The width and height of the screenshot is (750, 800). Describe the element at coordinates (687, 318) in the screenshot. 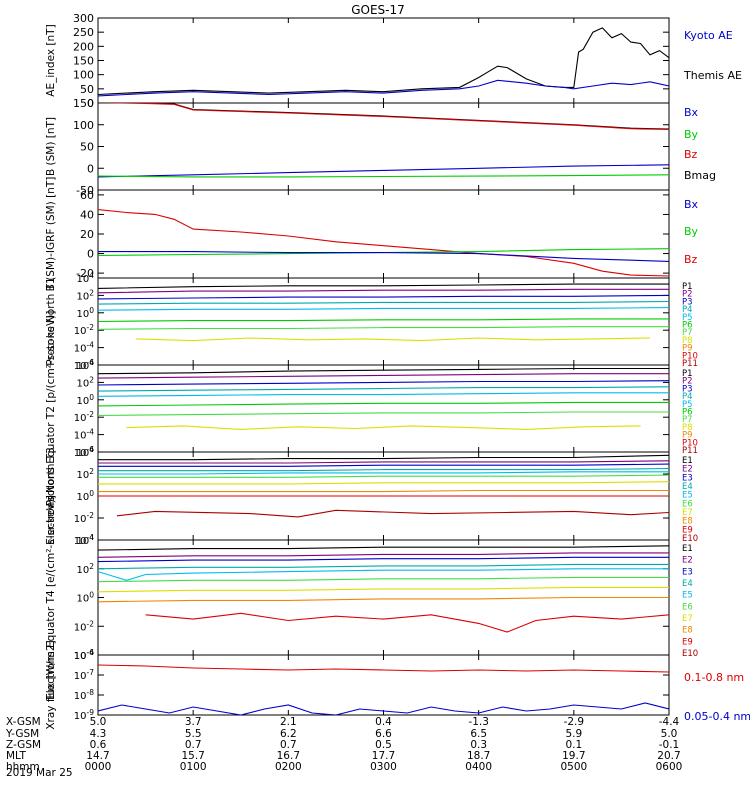

I see `legend-entry-p5: P5` at that location.